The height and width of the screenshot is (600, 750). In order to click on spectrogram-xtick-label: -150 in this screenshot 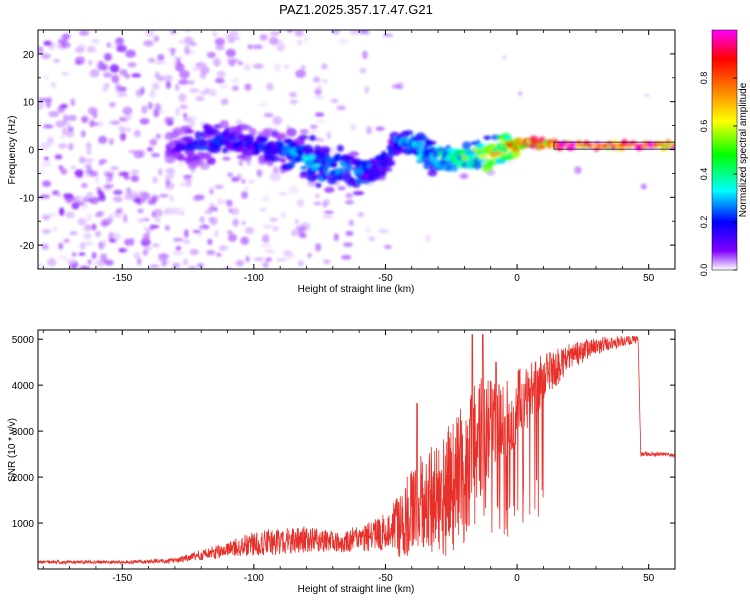, I will do `click(122, 278)`.